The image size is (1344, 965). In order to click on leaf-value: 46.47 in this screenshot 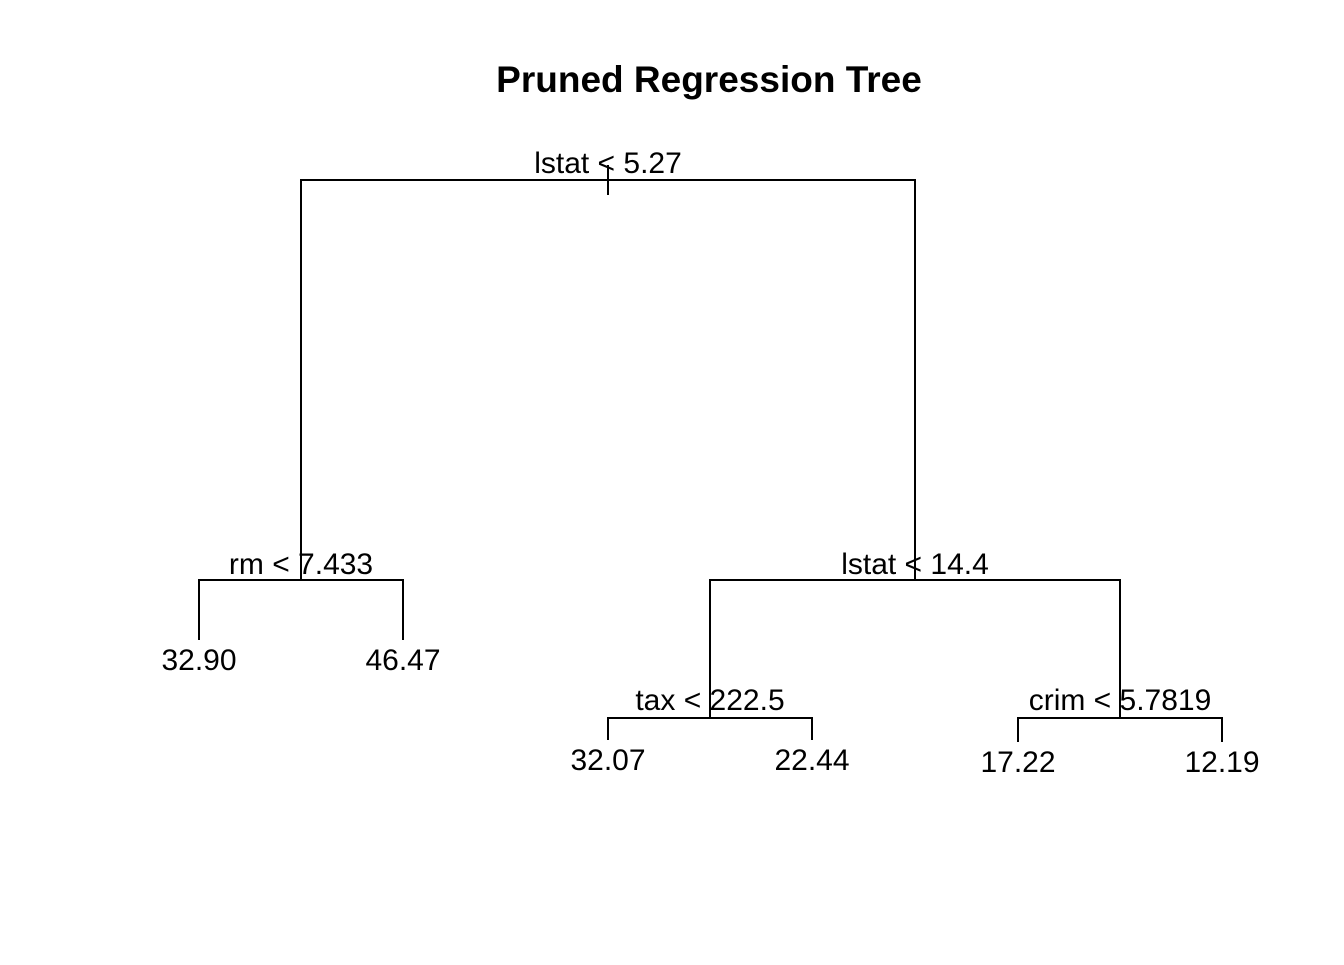, I will do `click(402, 660)`.